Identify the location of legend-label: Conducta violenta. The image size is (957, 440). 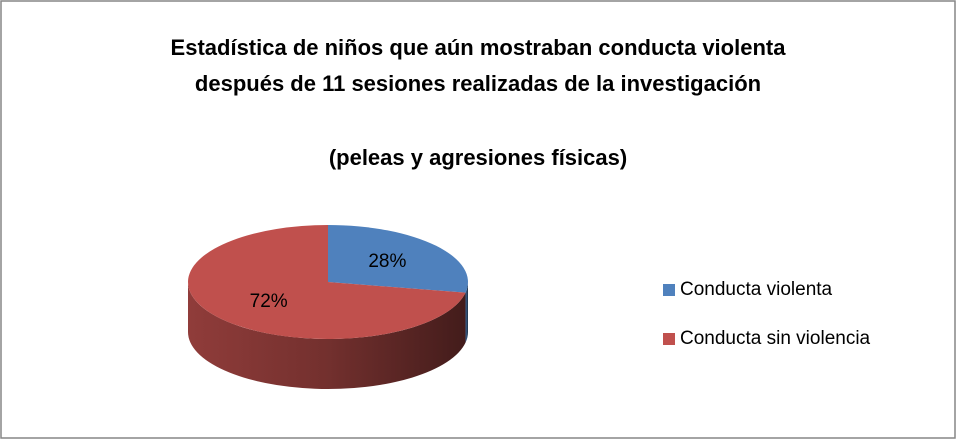
(756, 289).